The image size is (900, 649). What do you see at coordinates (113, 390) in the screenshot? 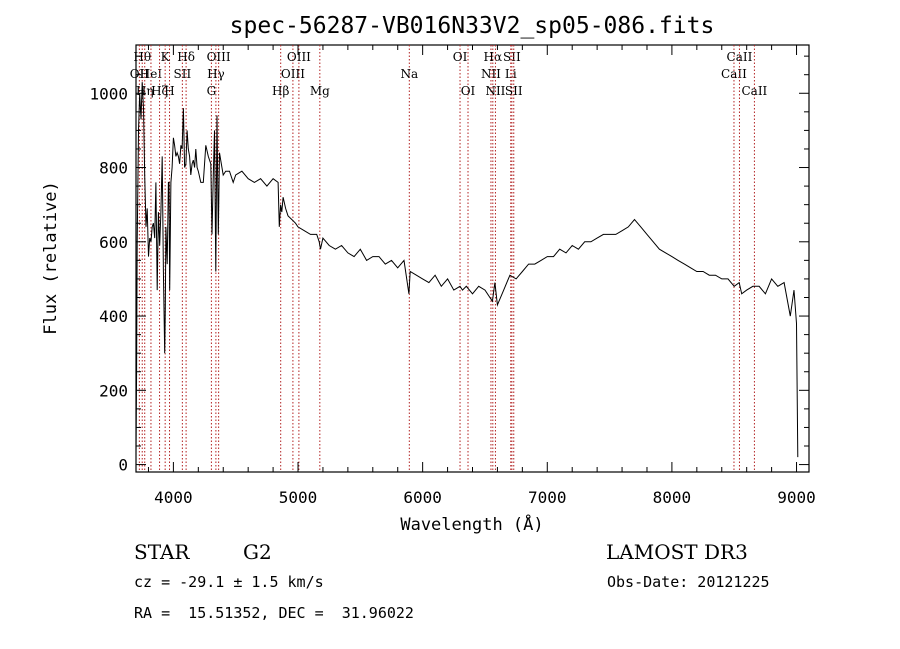
I see `y-tick-label: 200` at bounding box center [113, 390].